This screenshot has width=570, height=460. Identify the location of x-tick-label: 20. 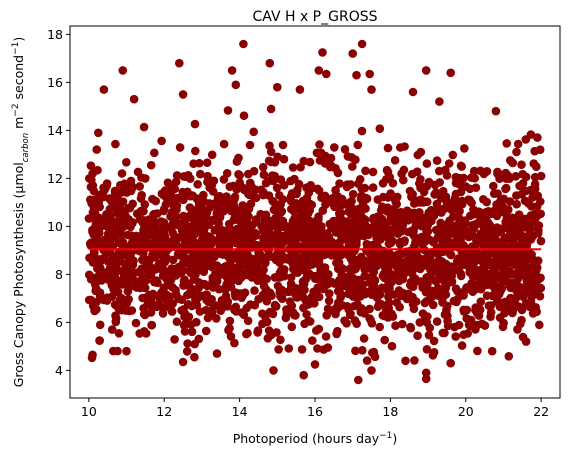
(466, 411).